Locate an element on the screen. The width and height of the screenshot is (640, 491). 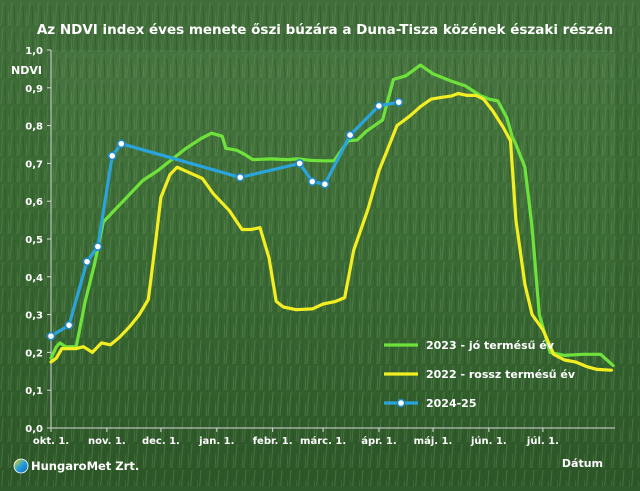
y-tick-label: 0,0 is located at coordinates (34, 429).